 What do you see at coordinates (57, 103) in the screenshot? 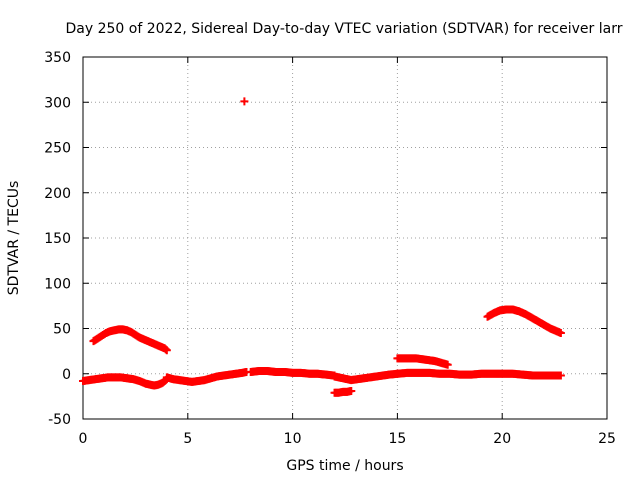
I see `y-tick-label: 300` at bounding box center [57, 103].